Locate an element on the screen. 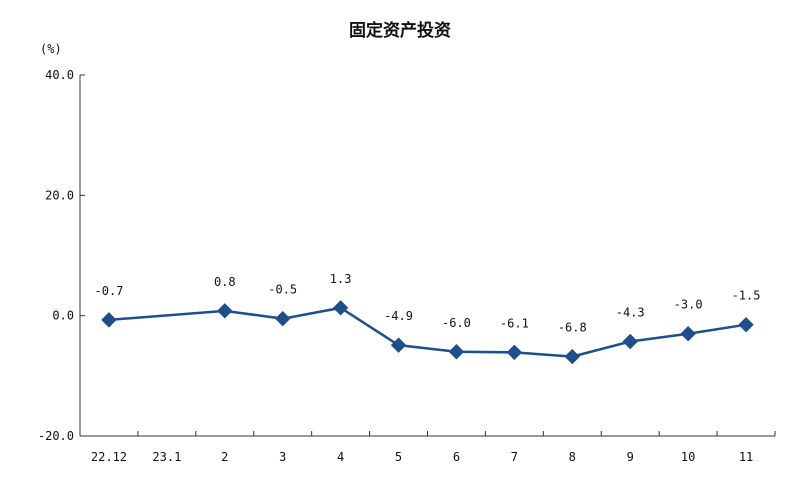 The width and height of the screenshot is (800, 478). data-label: -1.5 is located at coordinates (746, 296).